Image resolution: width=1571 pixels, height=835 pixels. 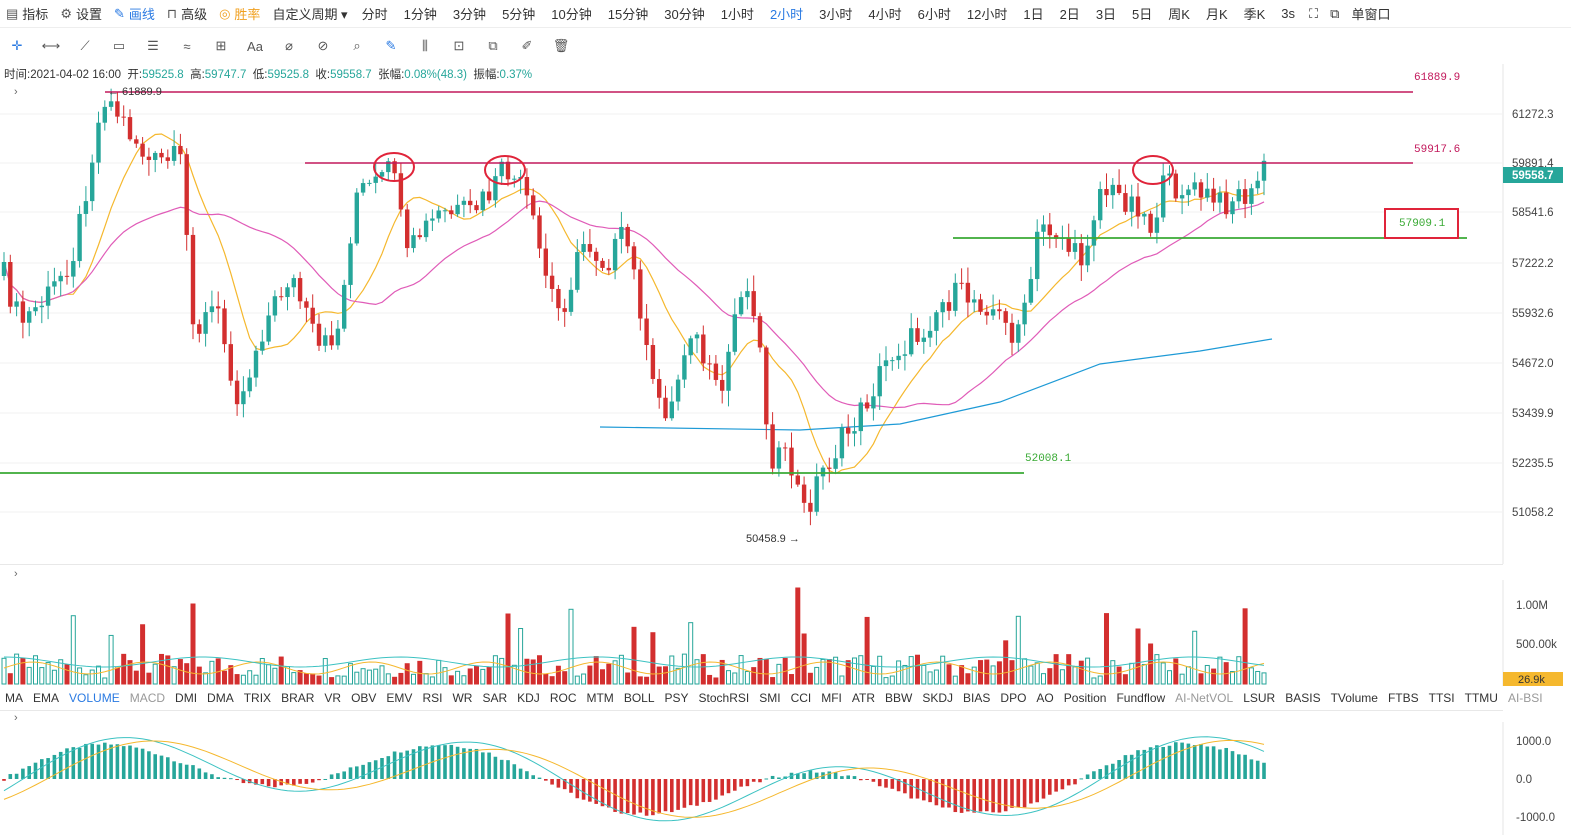 I want to click on popout-icon: ⧉, so click(x=1335, y=13).